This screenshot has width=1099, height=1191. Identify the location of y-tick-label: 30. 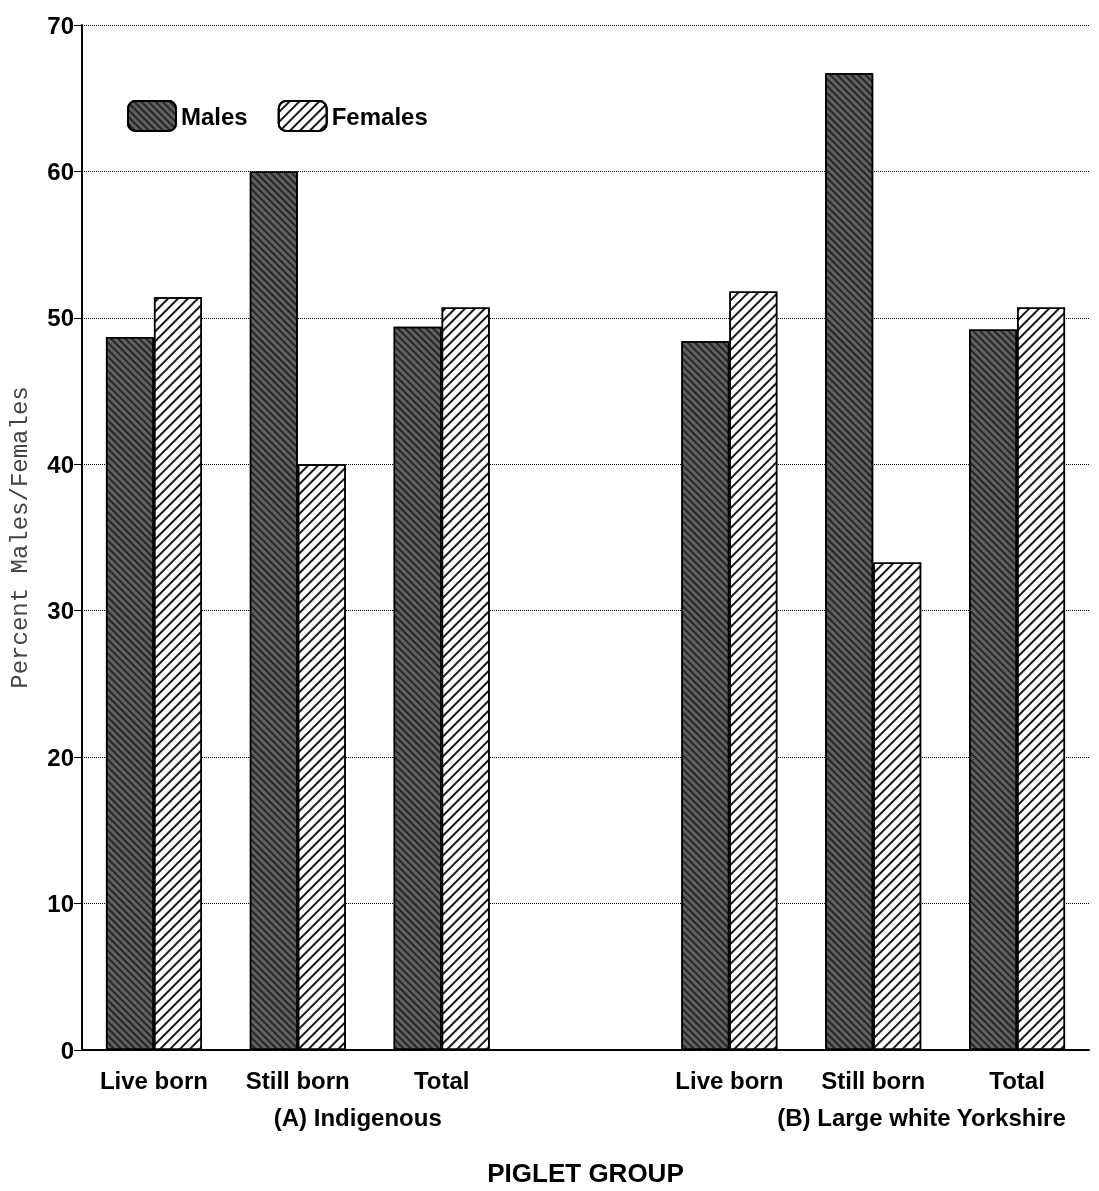
(60, 611).